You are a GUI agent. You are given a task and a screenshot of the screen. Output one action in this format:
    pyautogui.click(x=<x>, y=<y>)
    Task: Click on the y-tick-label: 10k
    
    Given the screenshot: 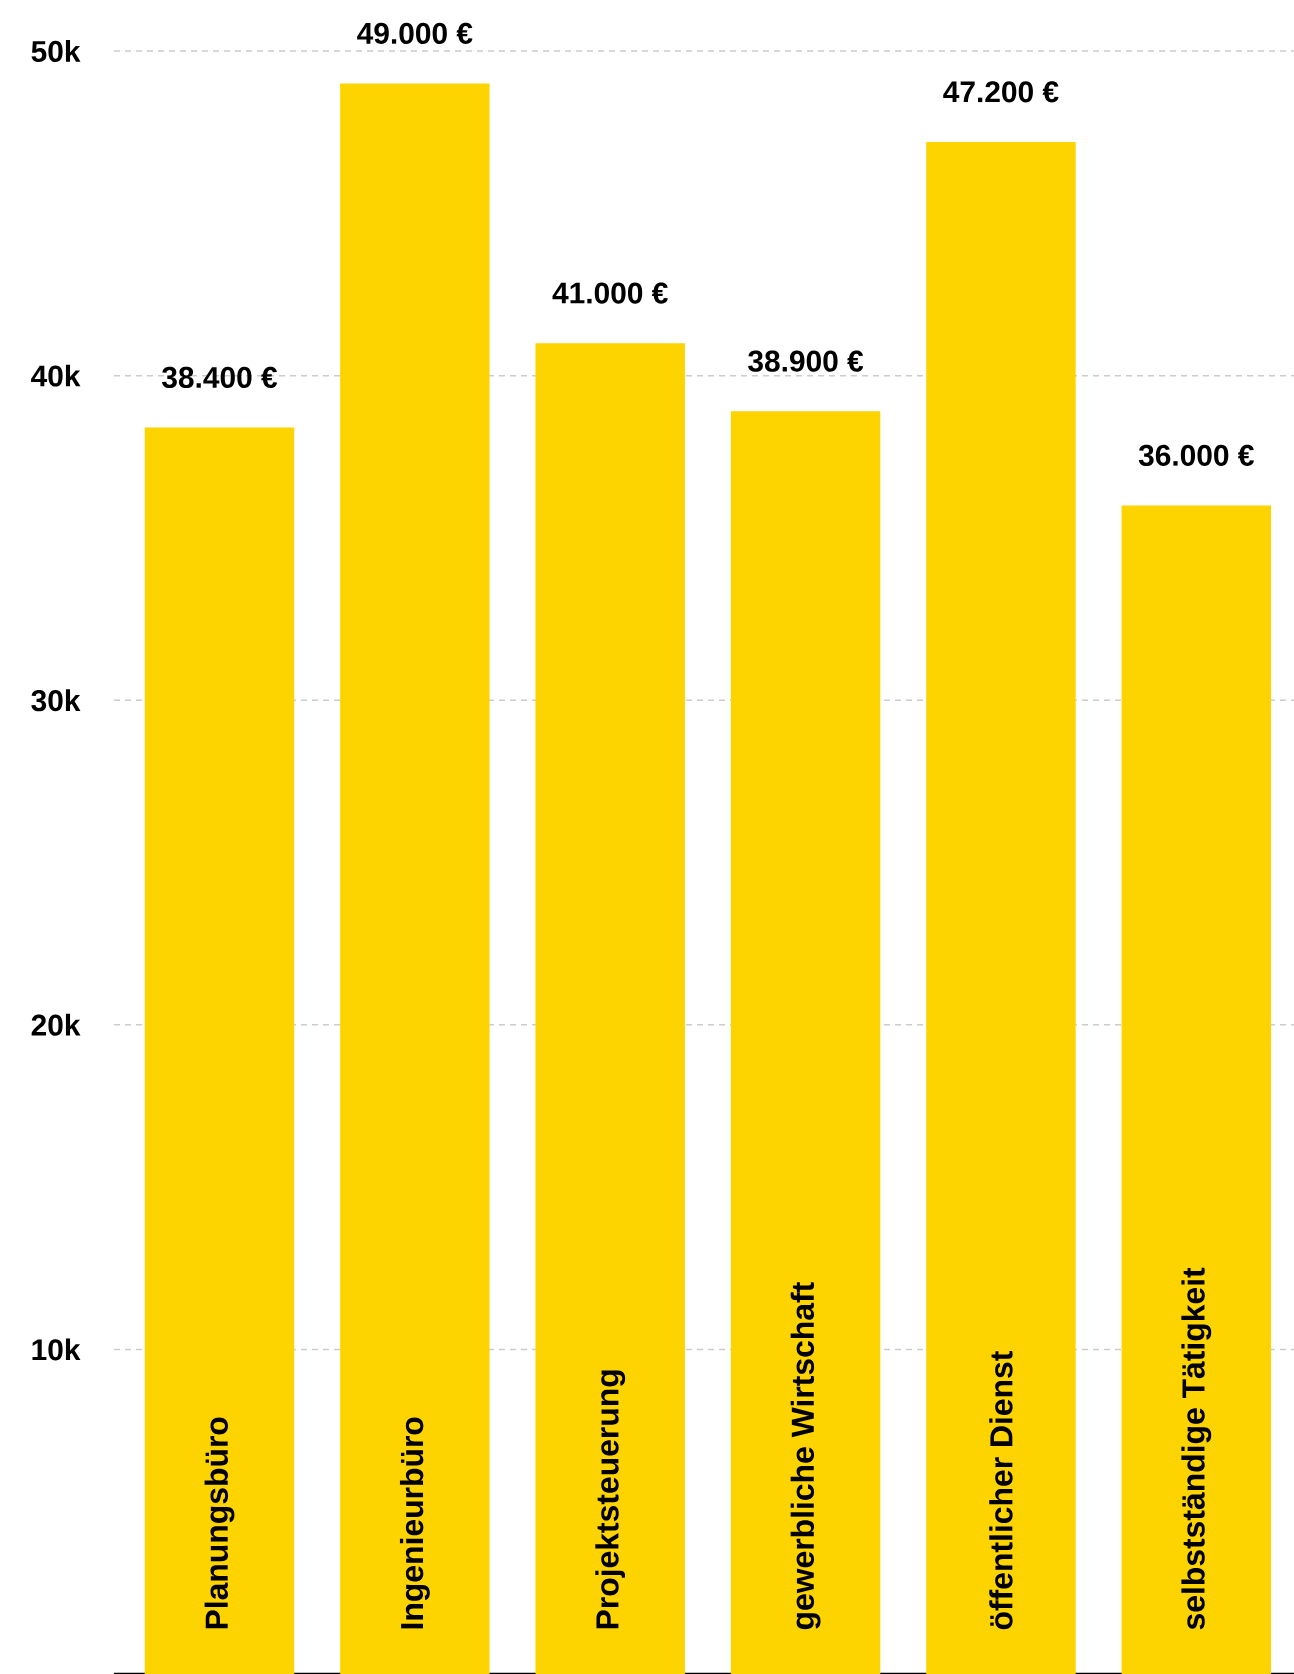 What is the action you would take?
    pyautogui.click(x=56, y=1349)
    